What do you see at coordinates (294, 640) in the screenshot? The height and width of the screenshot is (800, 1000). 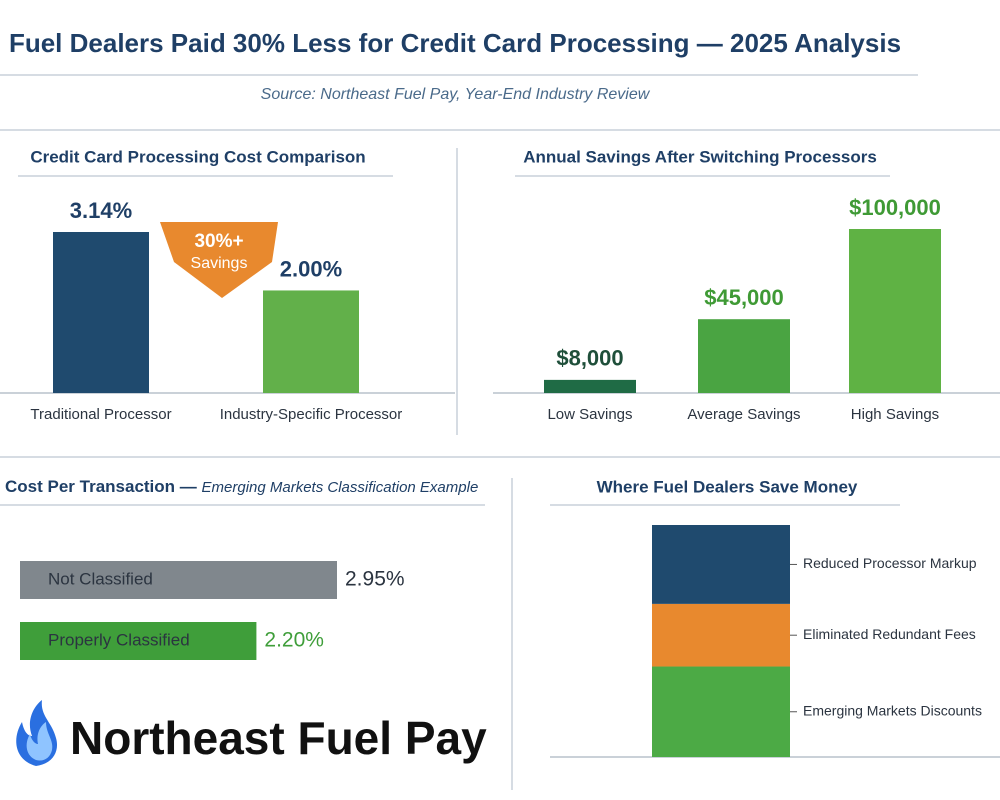 I see `value-label: 2.20%` at bounding box center [294, 640].